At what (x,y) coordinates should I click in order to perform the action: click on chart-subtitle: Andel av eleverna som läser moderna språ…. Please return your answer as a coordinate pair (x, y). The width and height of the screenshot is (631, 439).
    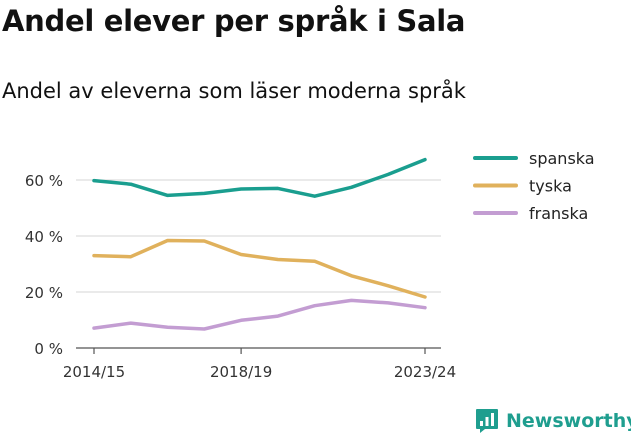
    Looking at the image, I should click on (234, 91).